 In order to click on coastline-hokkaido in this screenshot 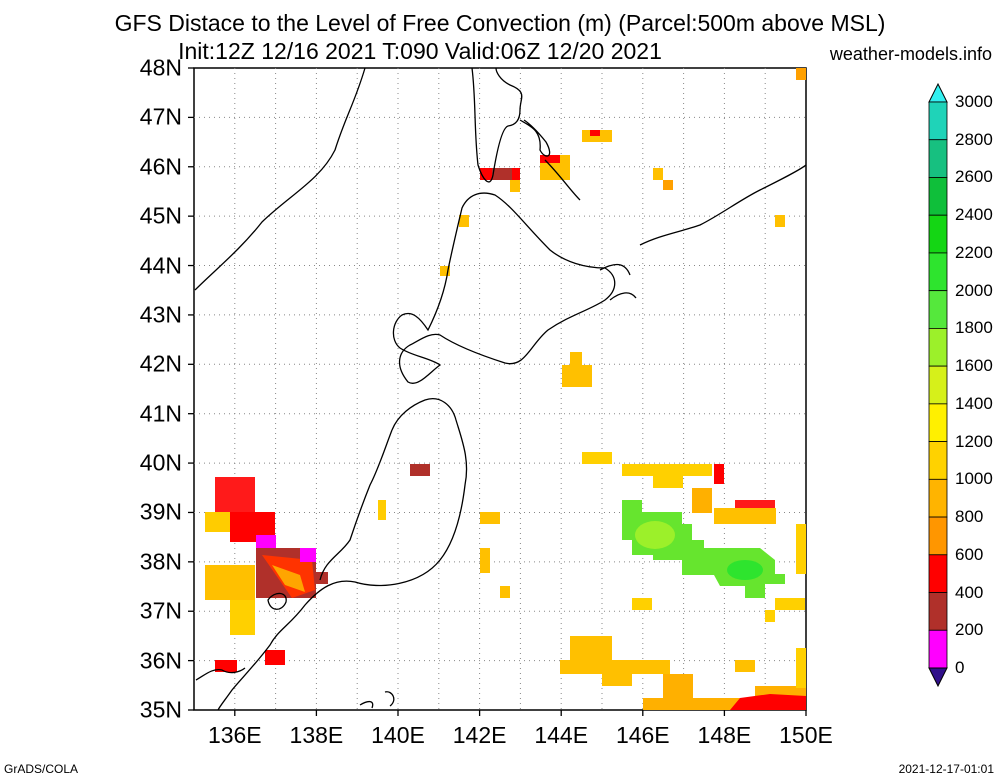, I will do `click(504, 288)`.